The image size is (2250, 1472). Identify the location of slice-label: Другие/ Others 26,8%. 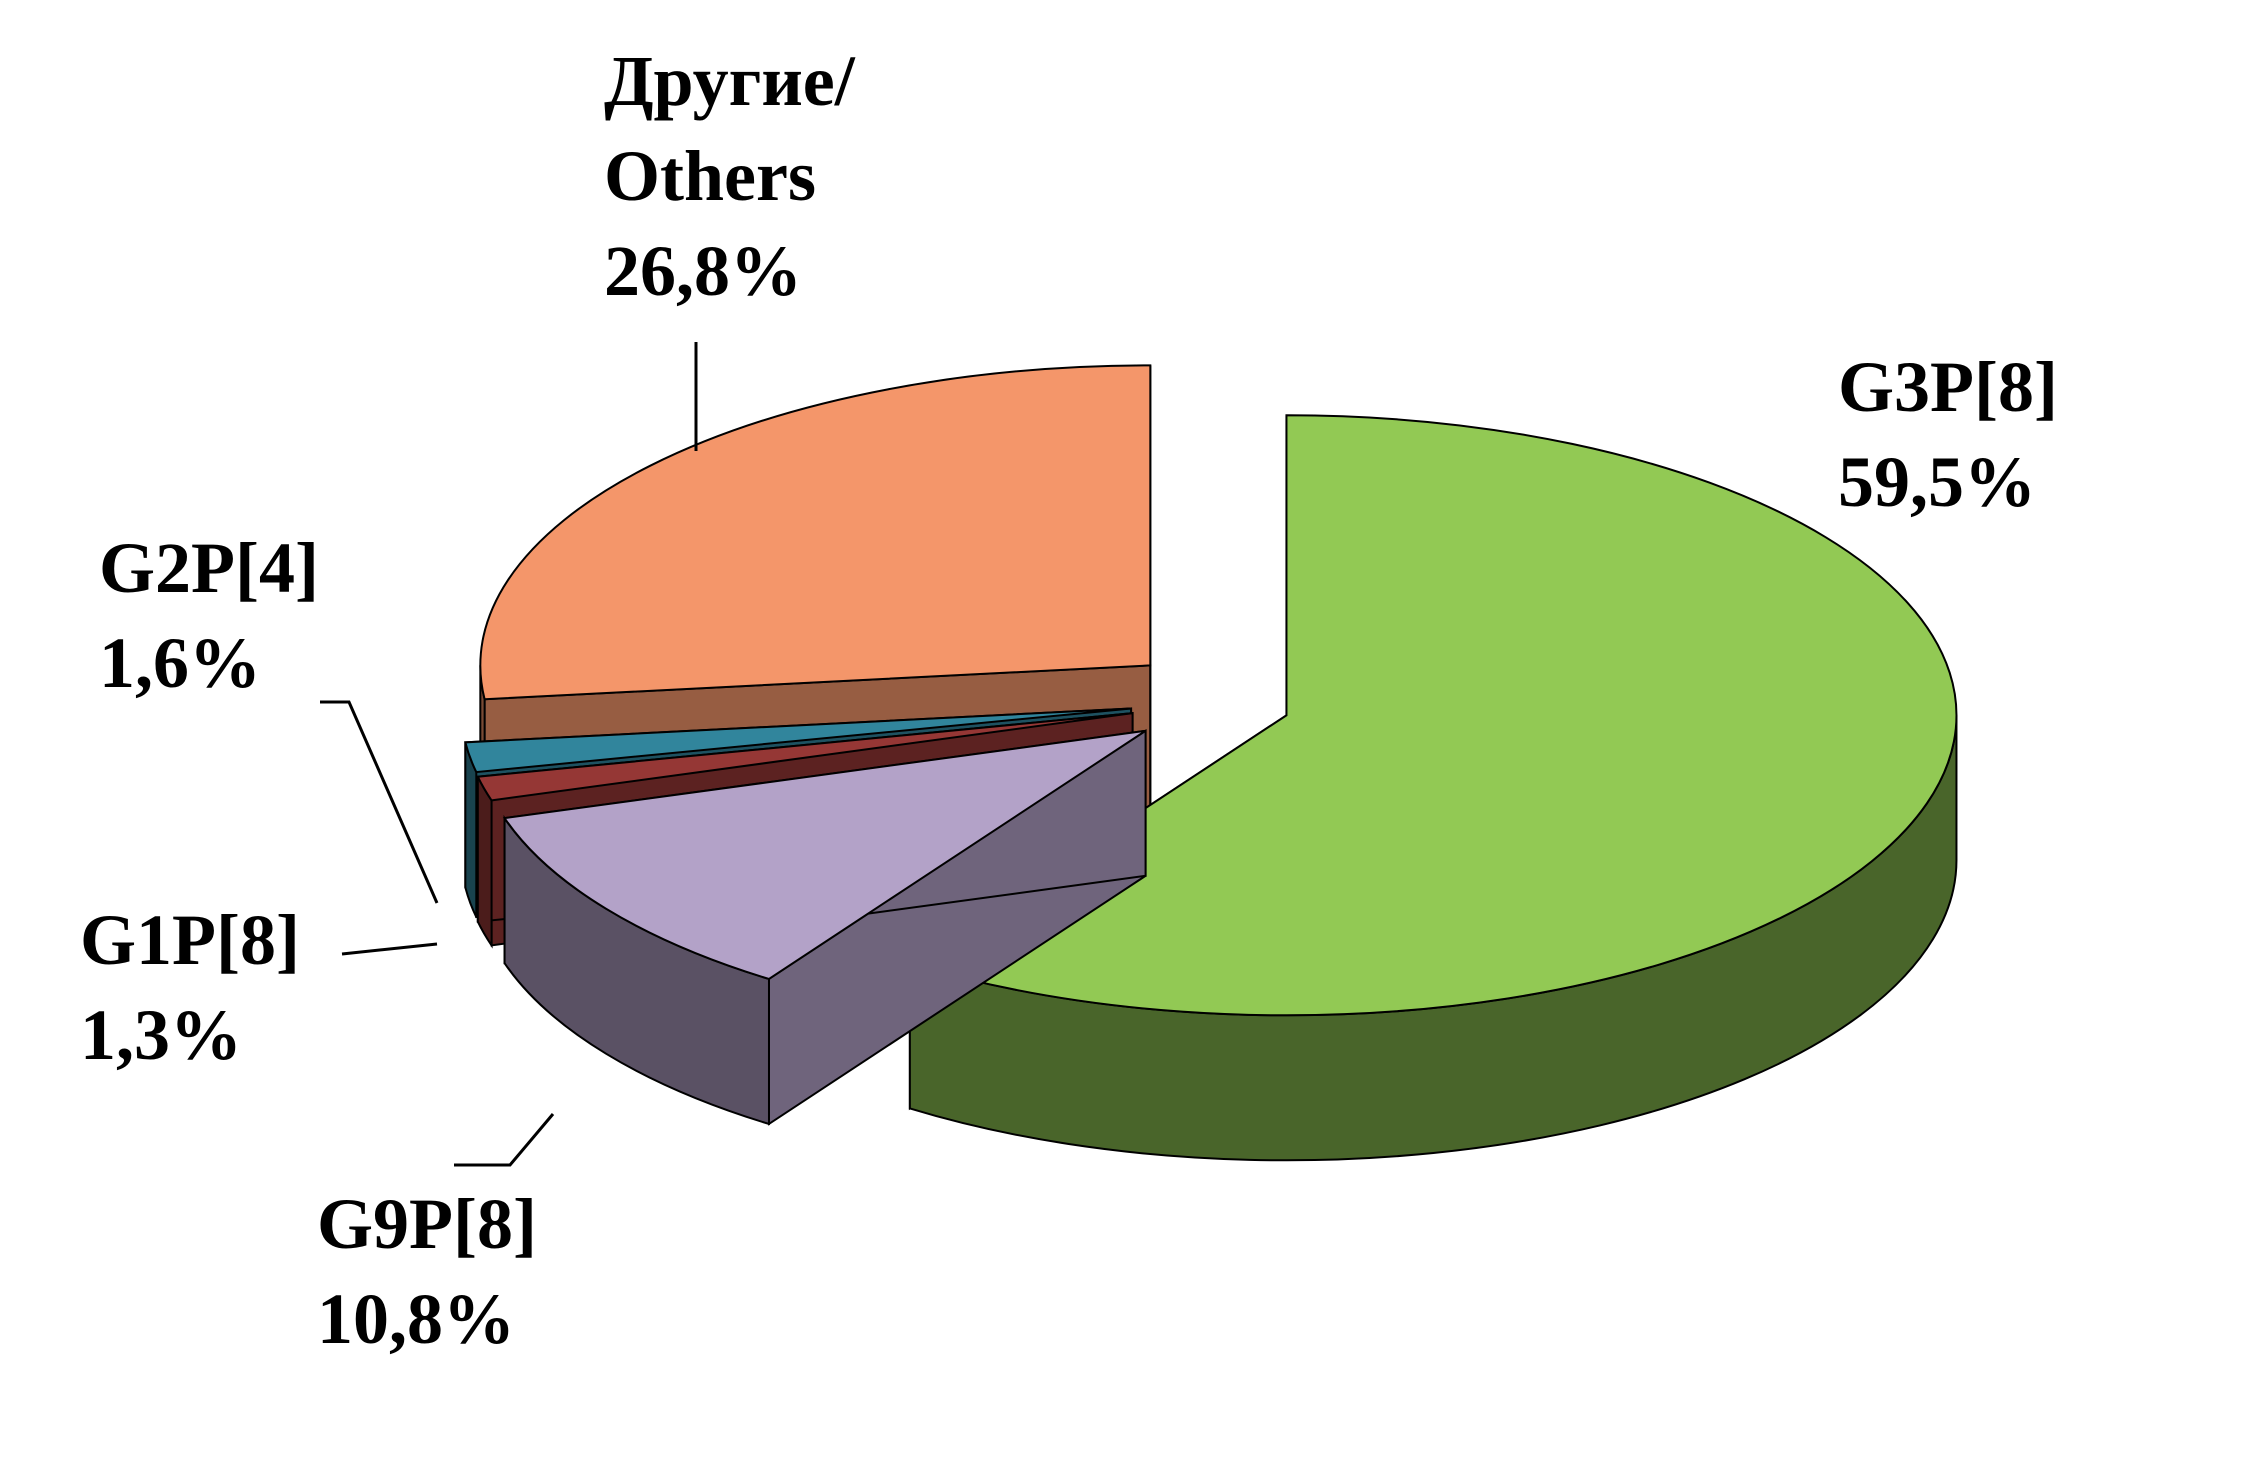
(764, 176).